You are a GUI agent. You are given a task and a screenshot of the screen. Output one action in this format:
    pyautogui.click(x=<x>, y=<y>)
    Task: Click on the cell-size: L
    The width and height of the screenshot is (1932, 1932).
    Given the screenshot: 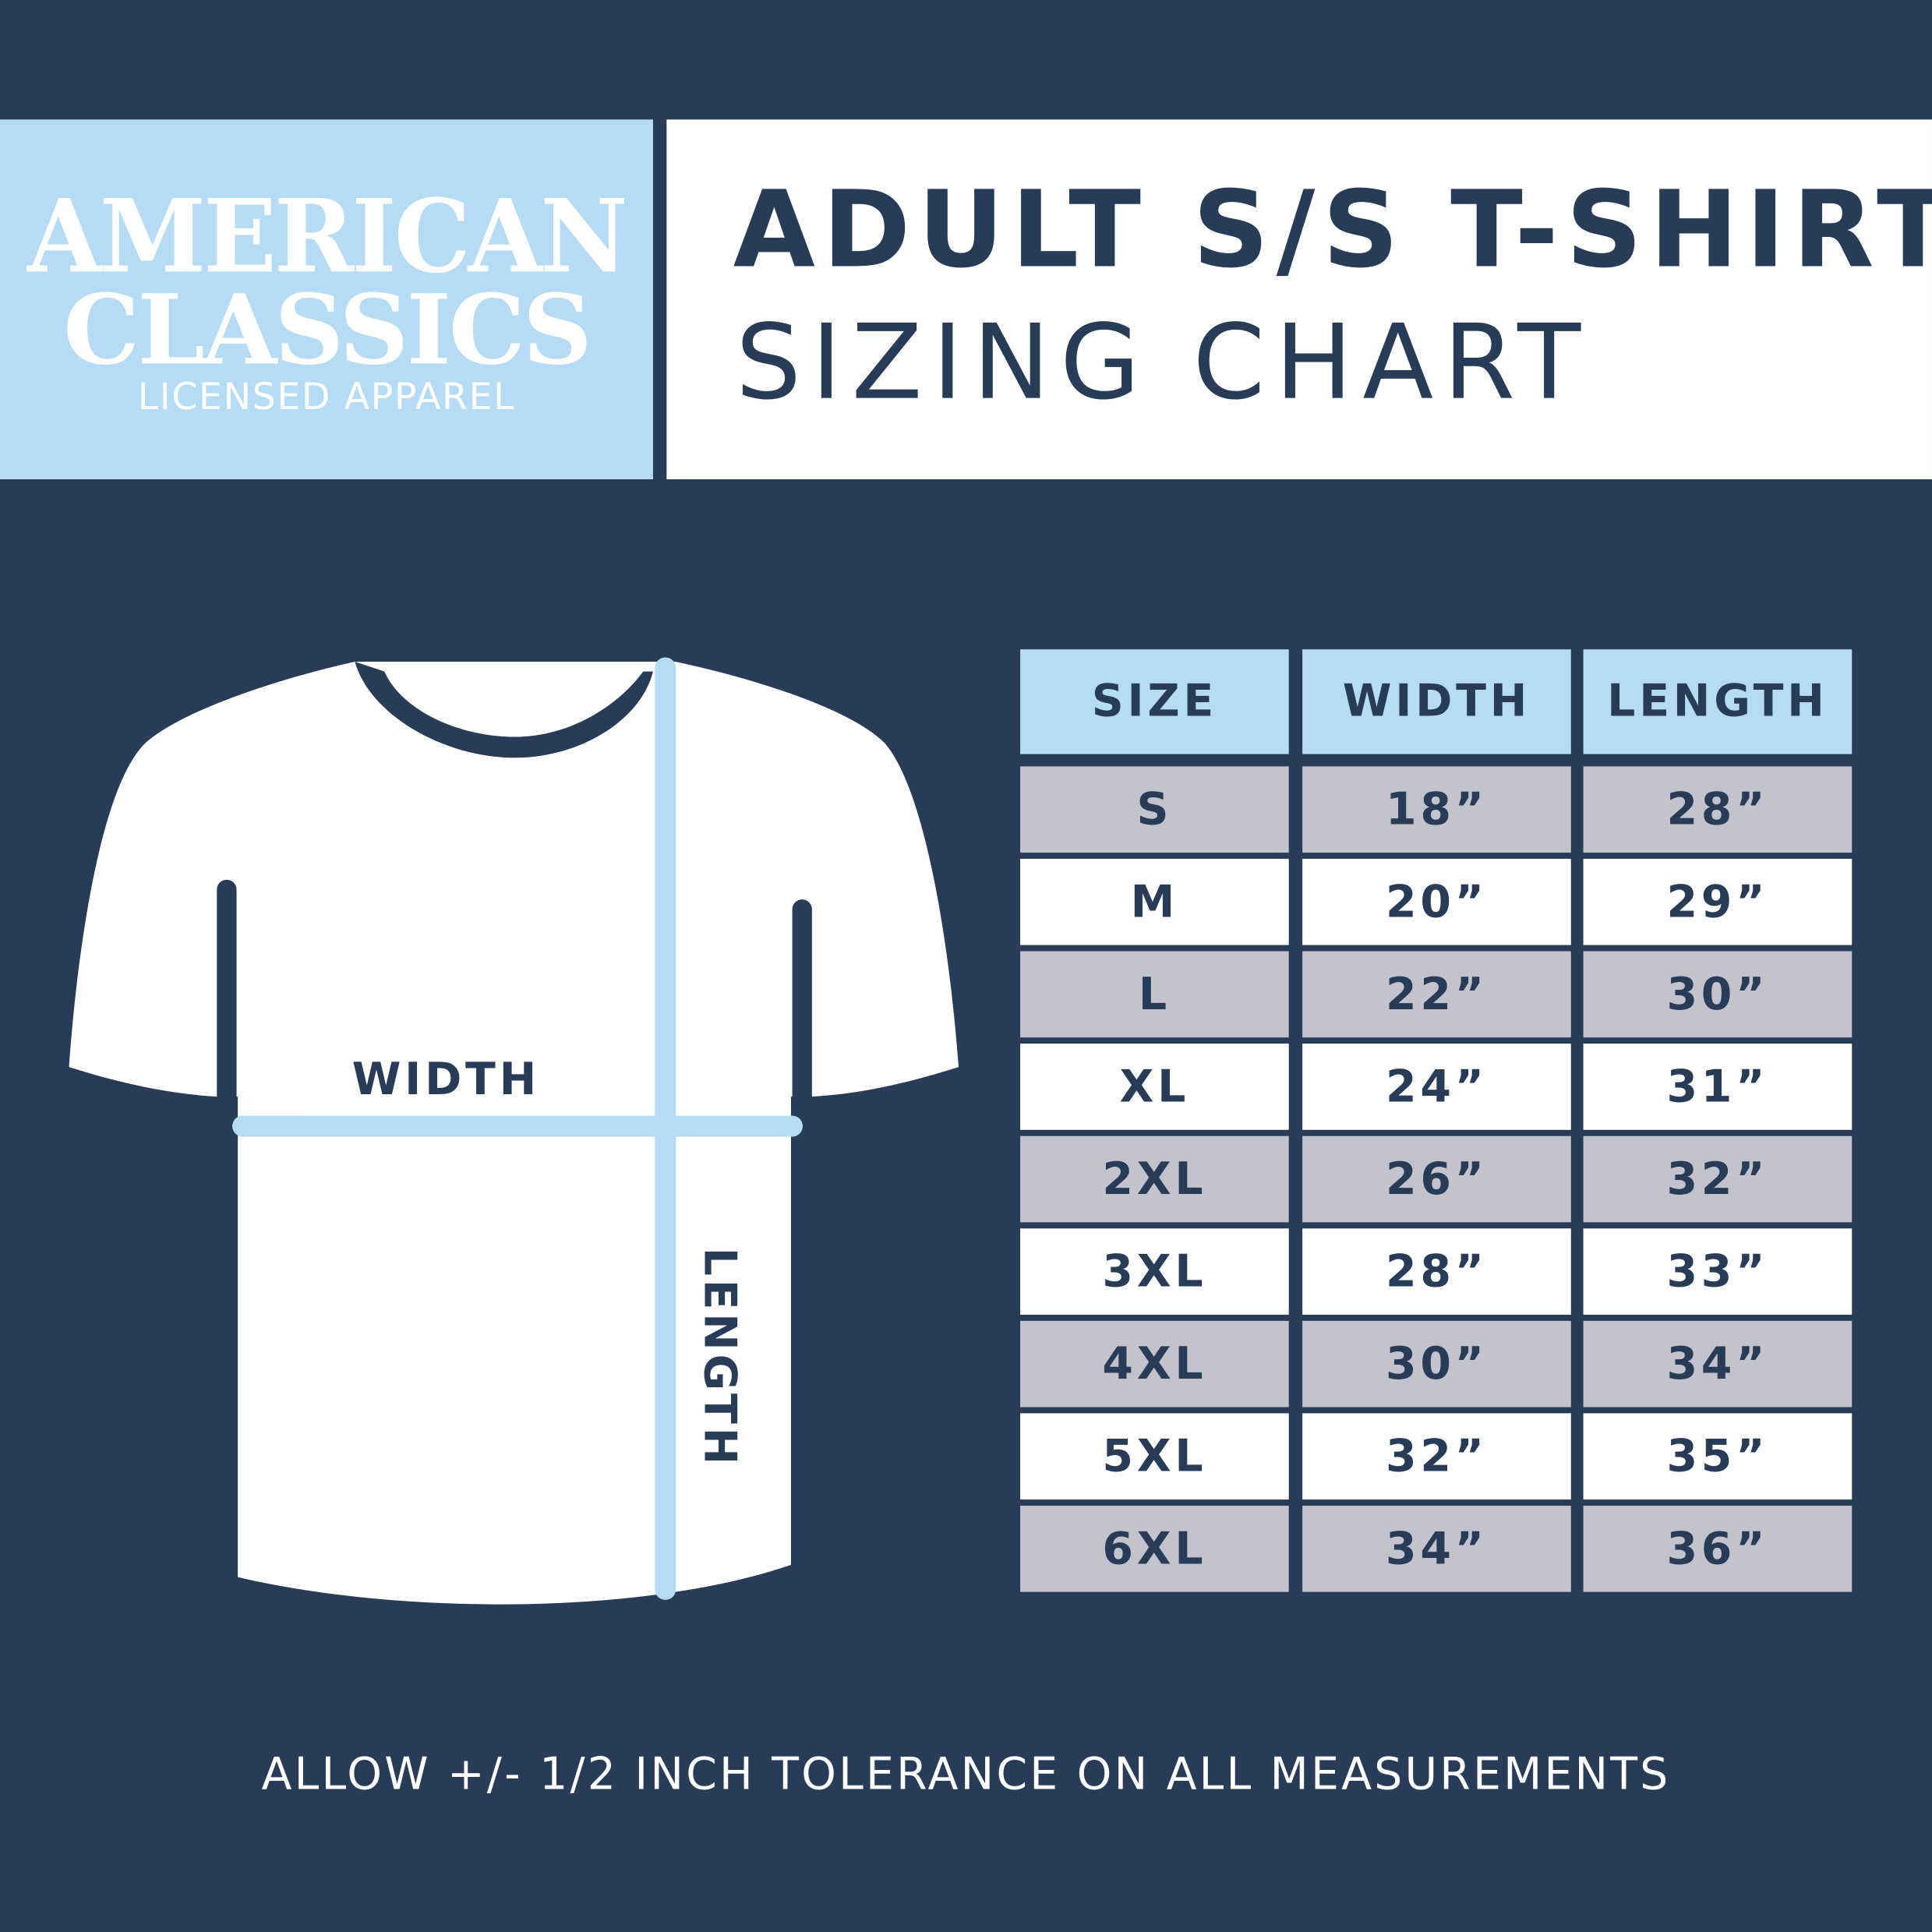 What is the action you would take?
    pyautogui.click(x=1154, y=994)
    